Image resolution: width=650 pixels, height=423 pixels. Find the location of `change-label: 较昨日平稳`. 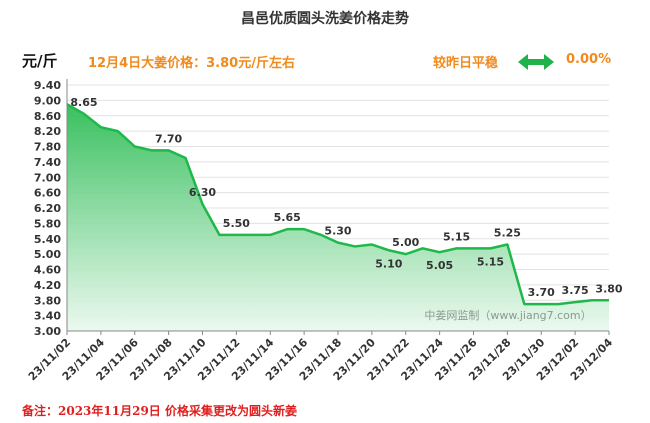

change-label: 较昨日平稳 is located at coordinates (466, 63).